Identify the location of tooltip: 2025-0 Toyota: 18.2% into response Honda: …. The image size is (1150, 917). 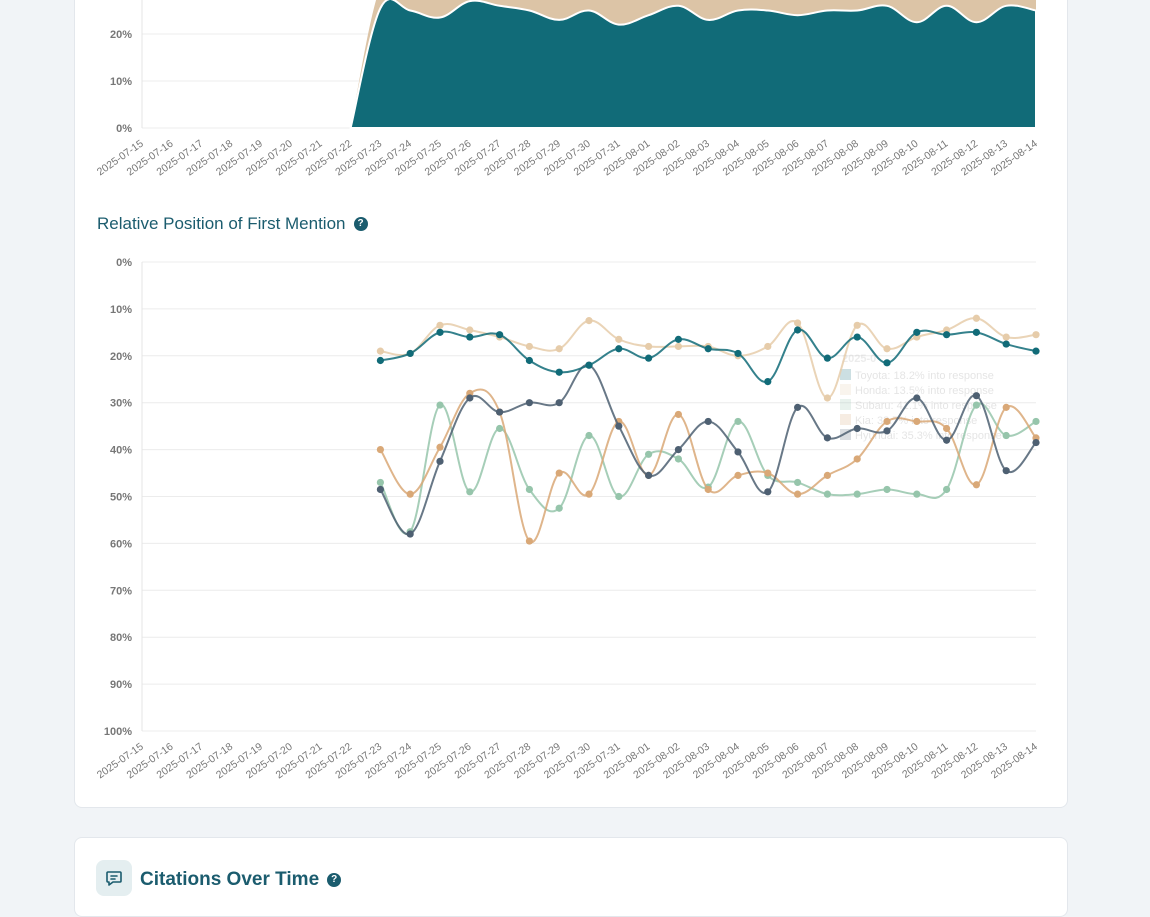
(921, 397).